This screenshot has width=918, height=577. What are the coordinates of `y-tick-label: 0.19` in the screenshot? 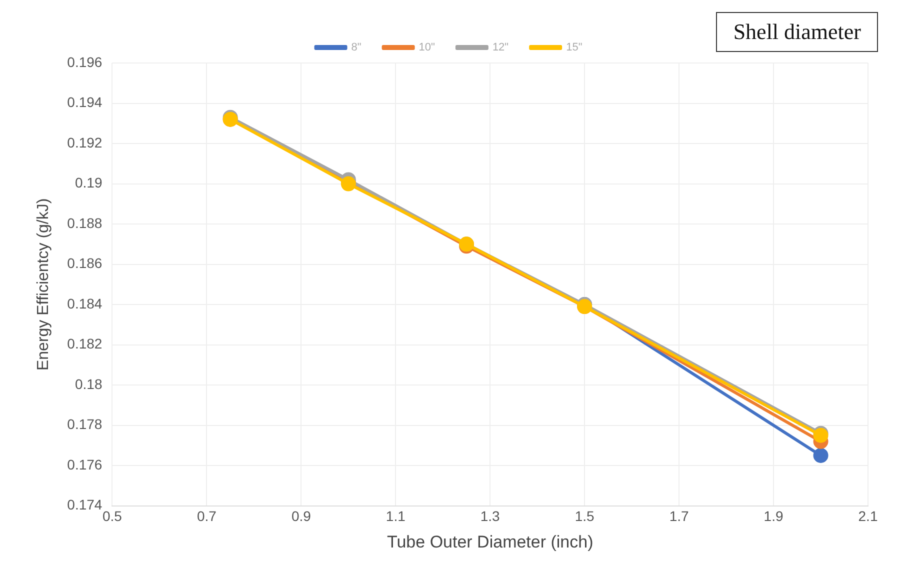 It's located at (88, 182).